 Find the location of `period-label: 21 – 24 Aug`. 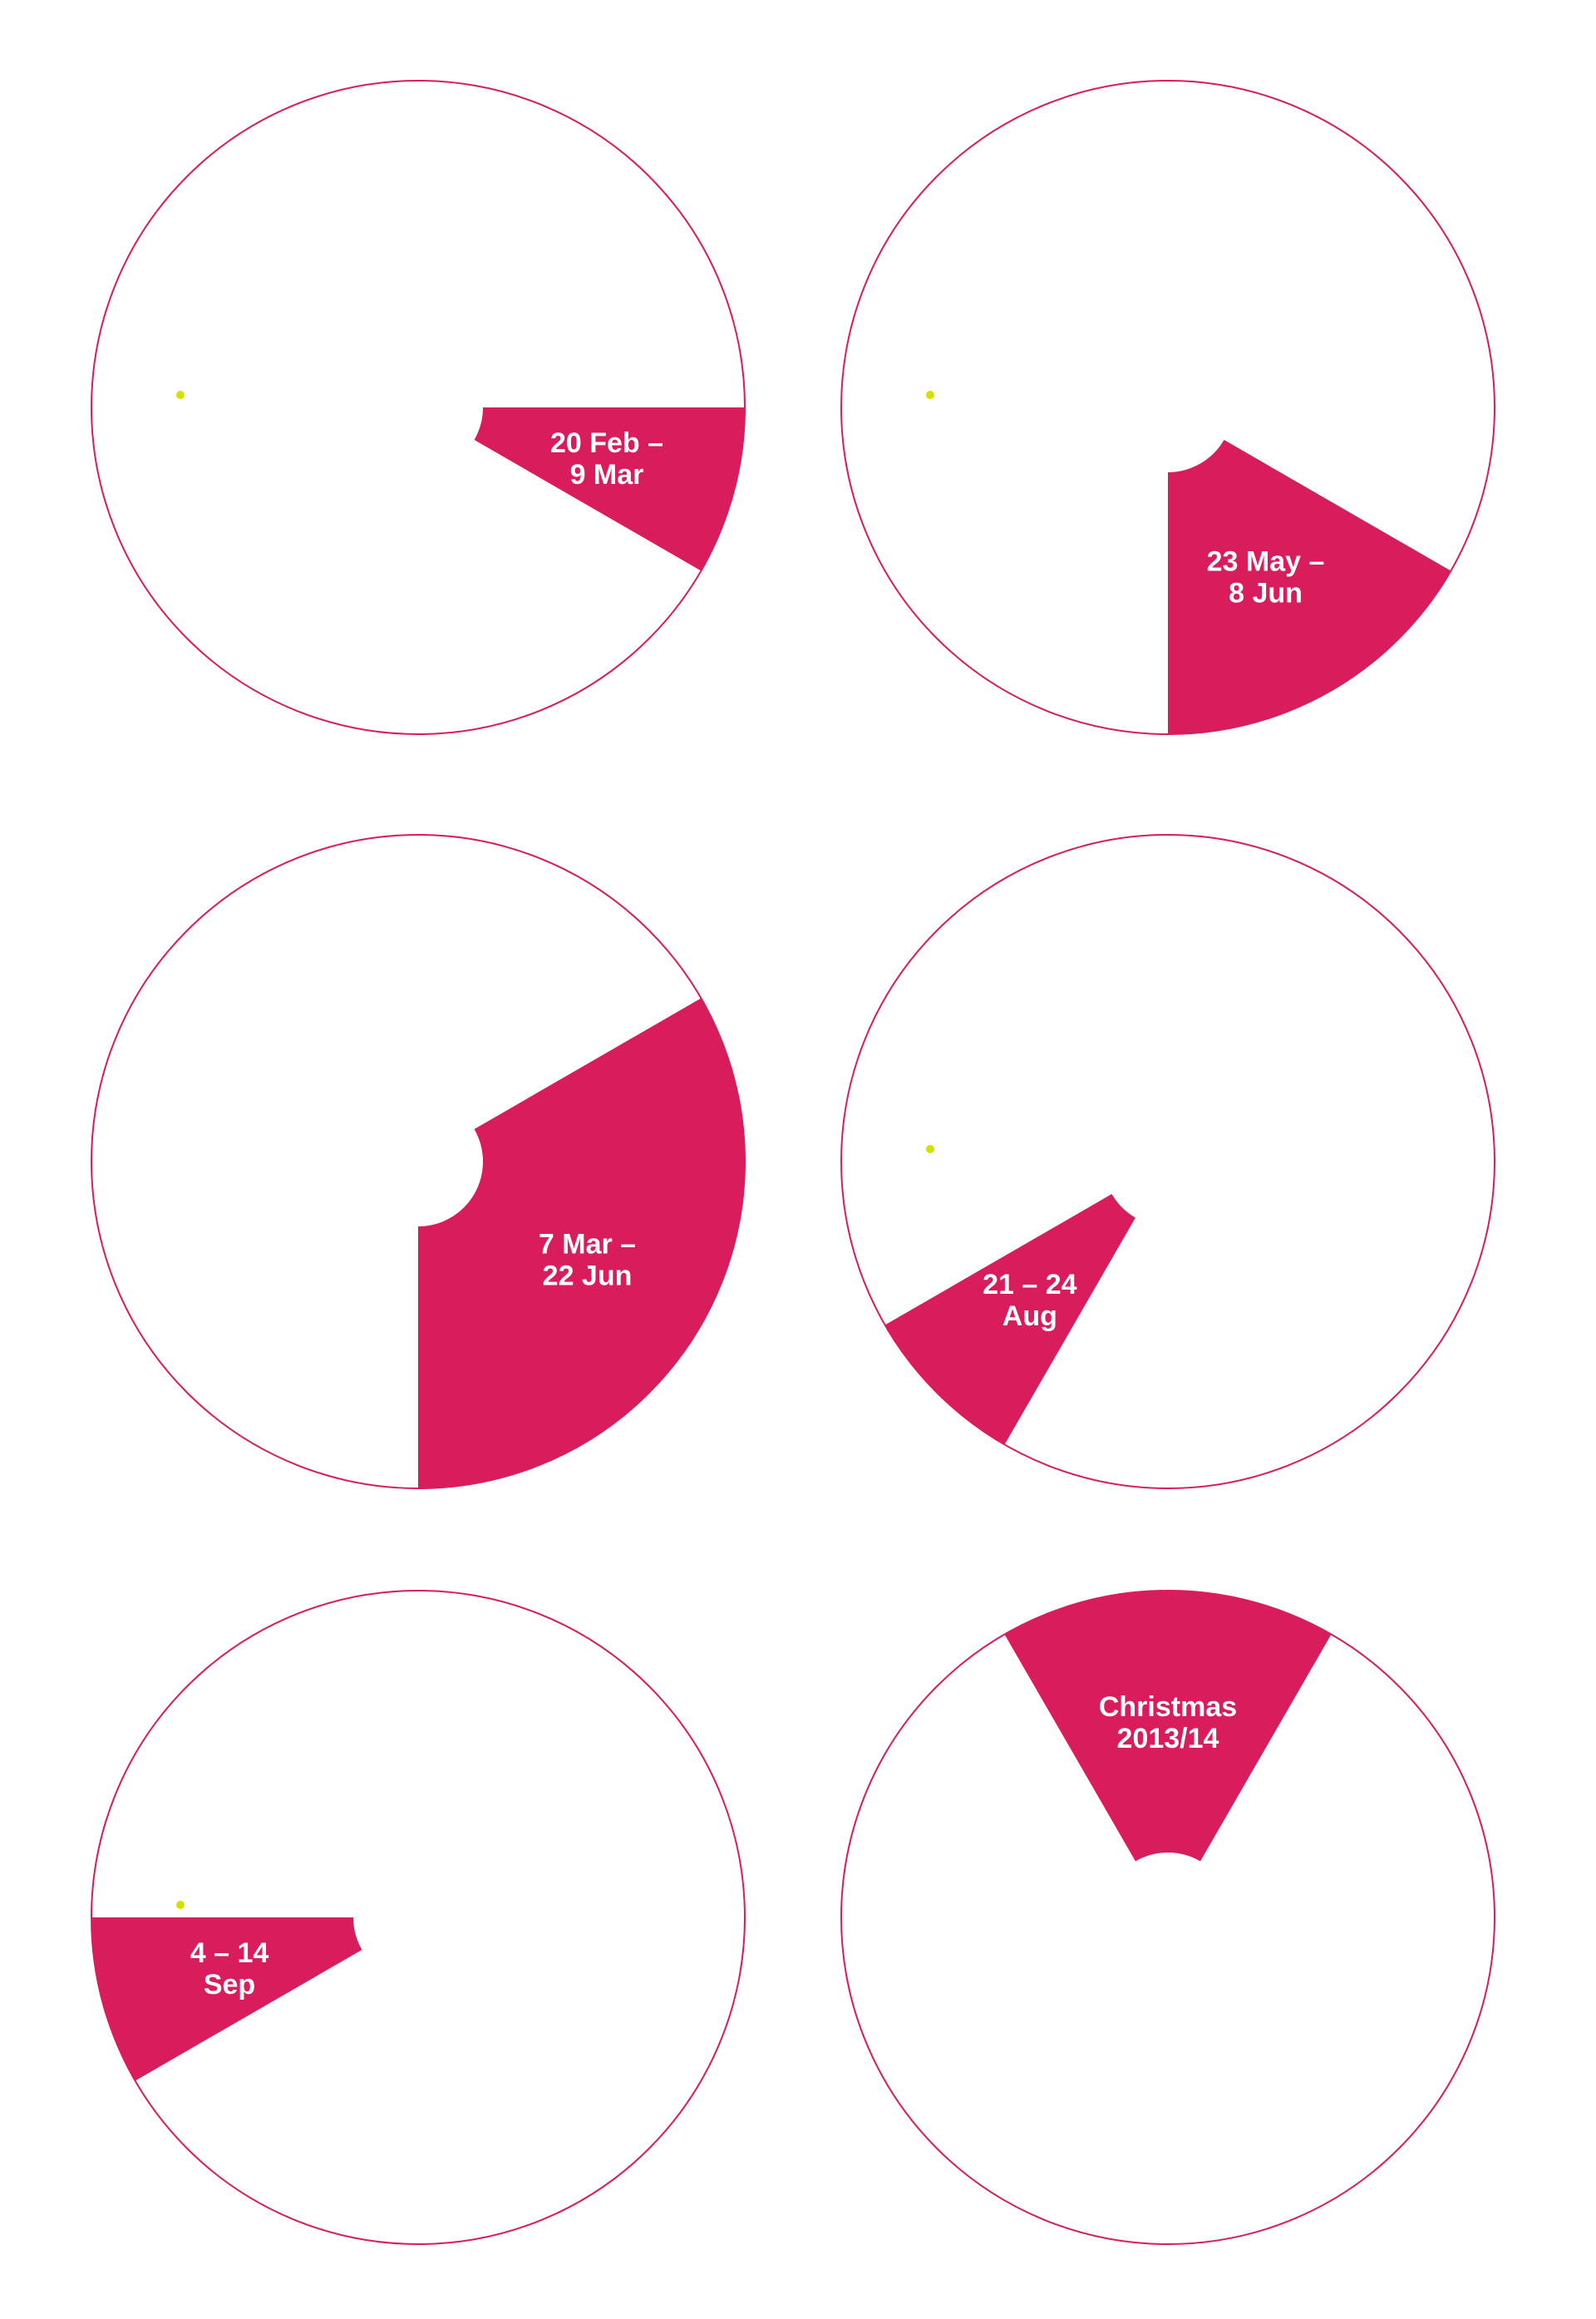

period-label: 21 – 24 Aug is located at coordinates (1030, 1300).